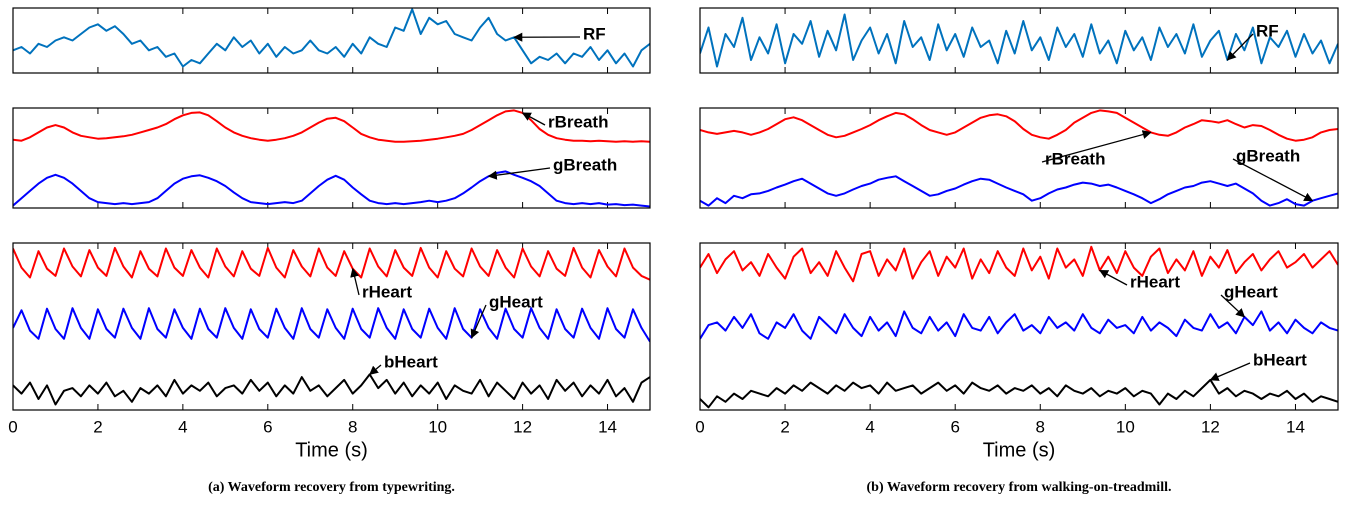 Image resolution: width=1347 pixels, height=505 pixels. What do you see at coordinates (331, 487) in the screenshot?
I see `caption: (a) Waveform recovery from typewriting.` at bounding box center [331, 487].